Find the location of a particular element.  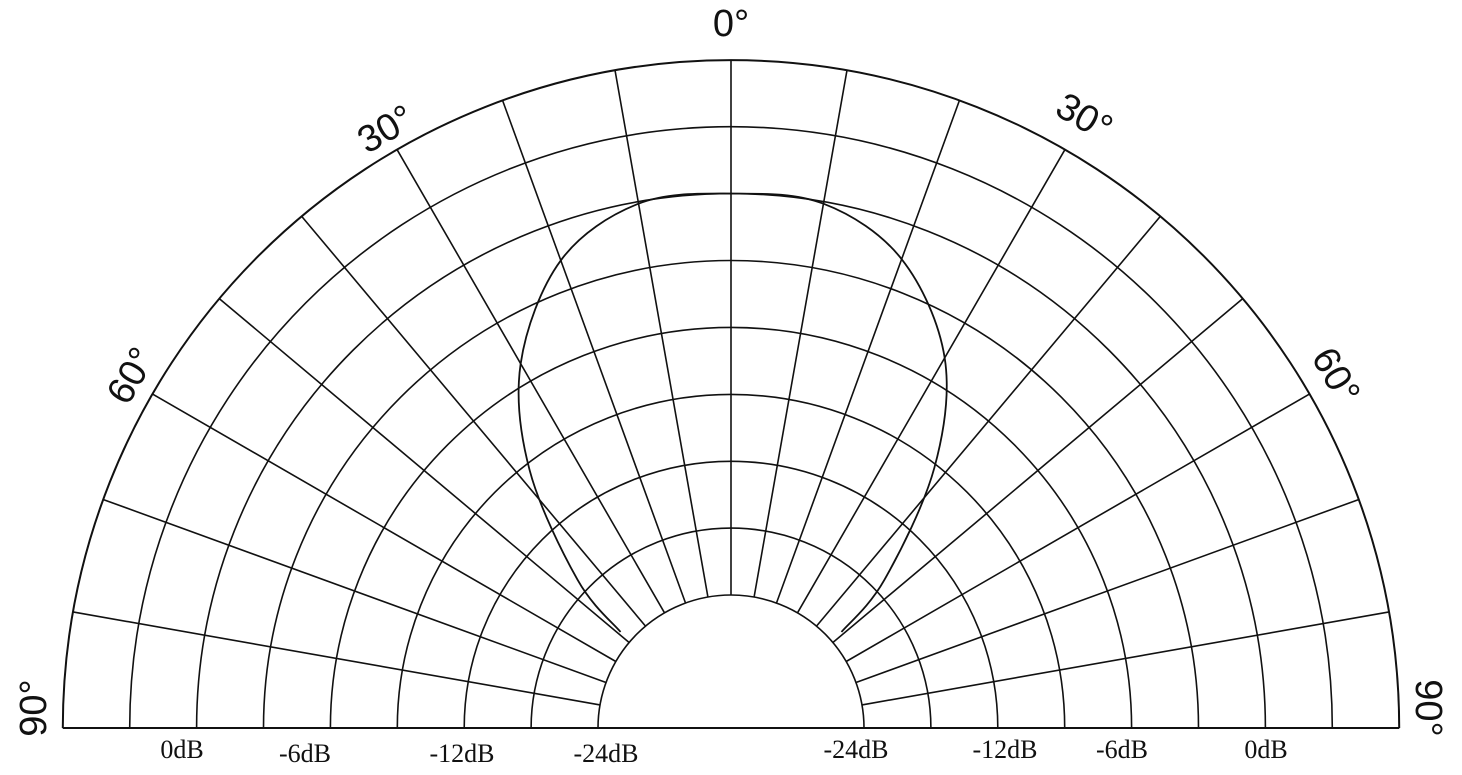

grid-ring is located at coordinates (731, 661).